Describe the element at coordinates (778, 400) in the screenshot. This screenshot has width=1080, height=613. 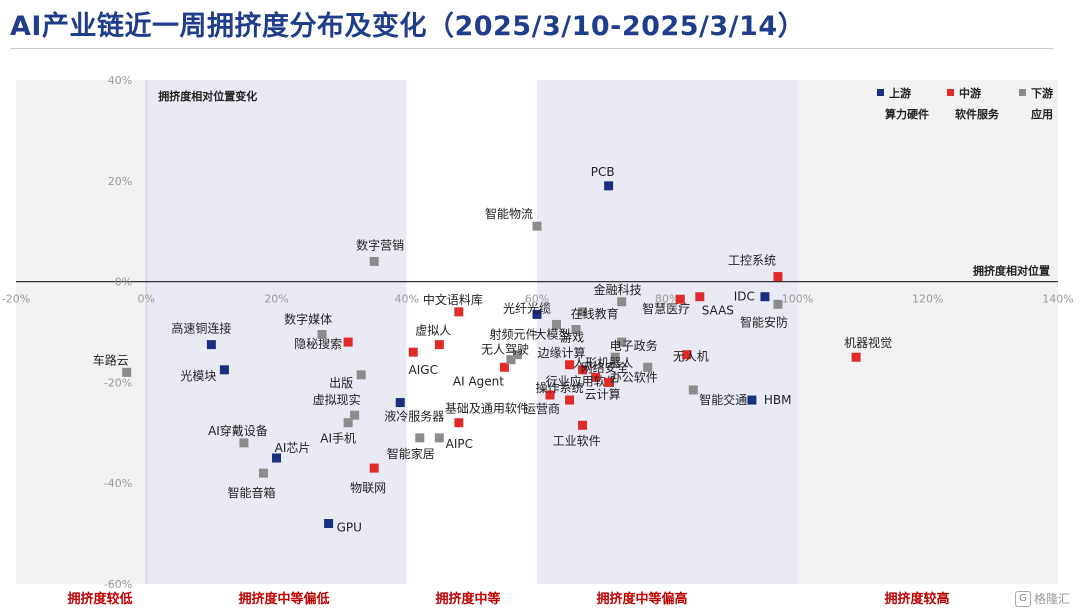
I see `point-label: HBM` at that location.